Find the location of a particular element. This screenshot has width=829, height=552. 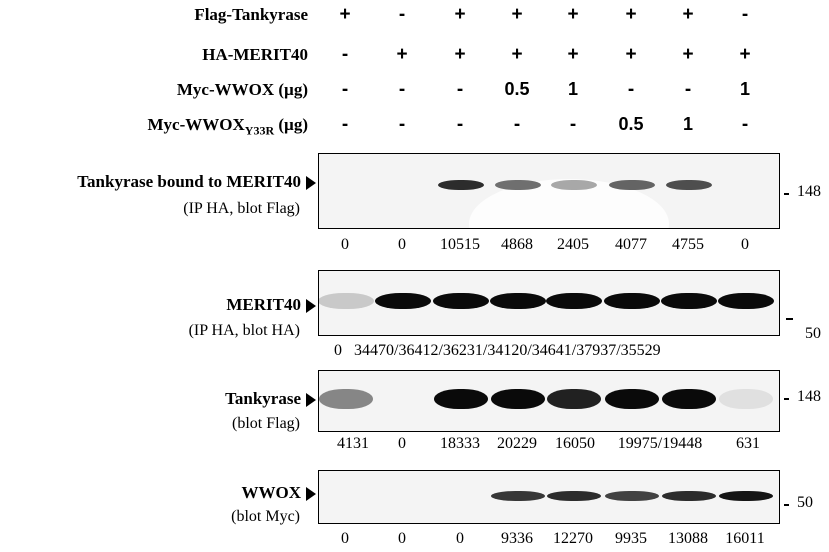

quantification-value: 631 is located at coordinates (748, 443).